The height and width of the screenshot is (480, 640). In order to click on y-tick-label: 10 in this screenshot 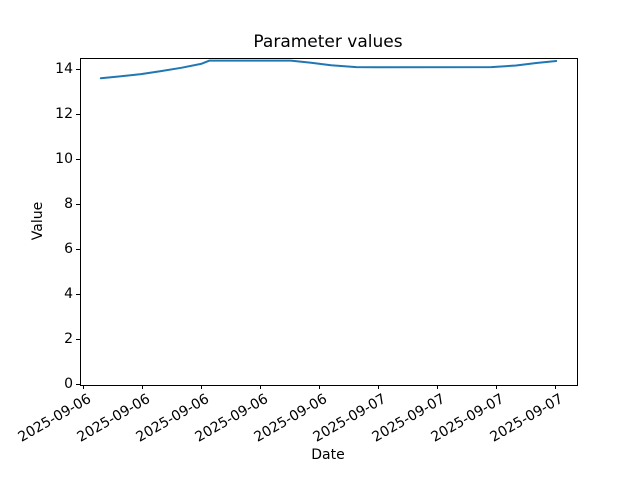, I will do `click(64, 159)`.